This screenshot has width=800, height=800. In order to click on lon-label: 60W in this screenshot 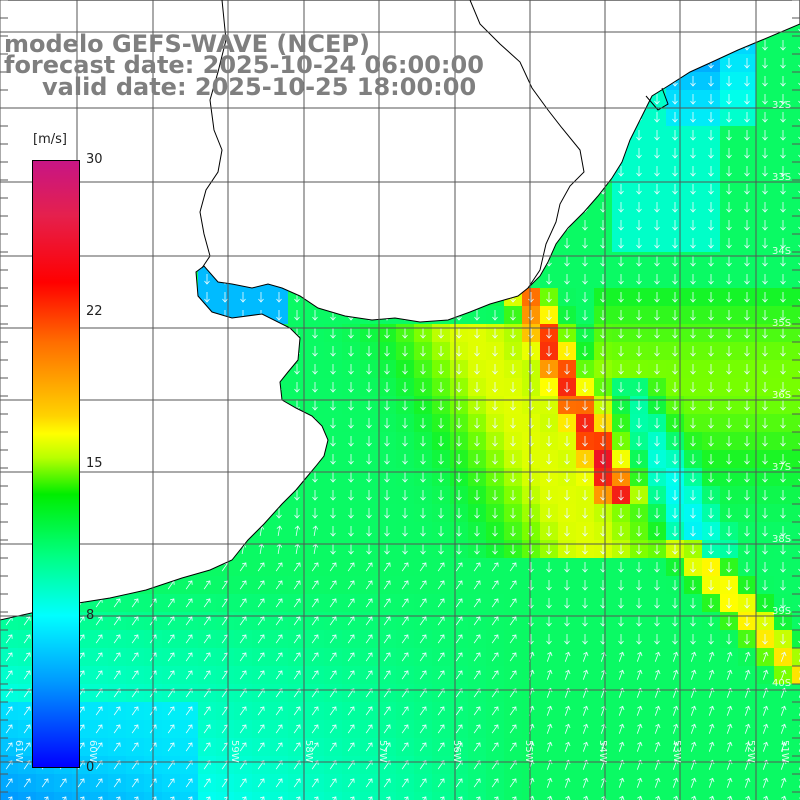, I will do `click(92, 751)`.